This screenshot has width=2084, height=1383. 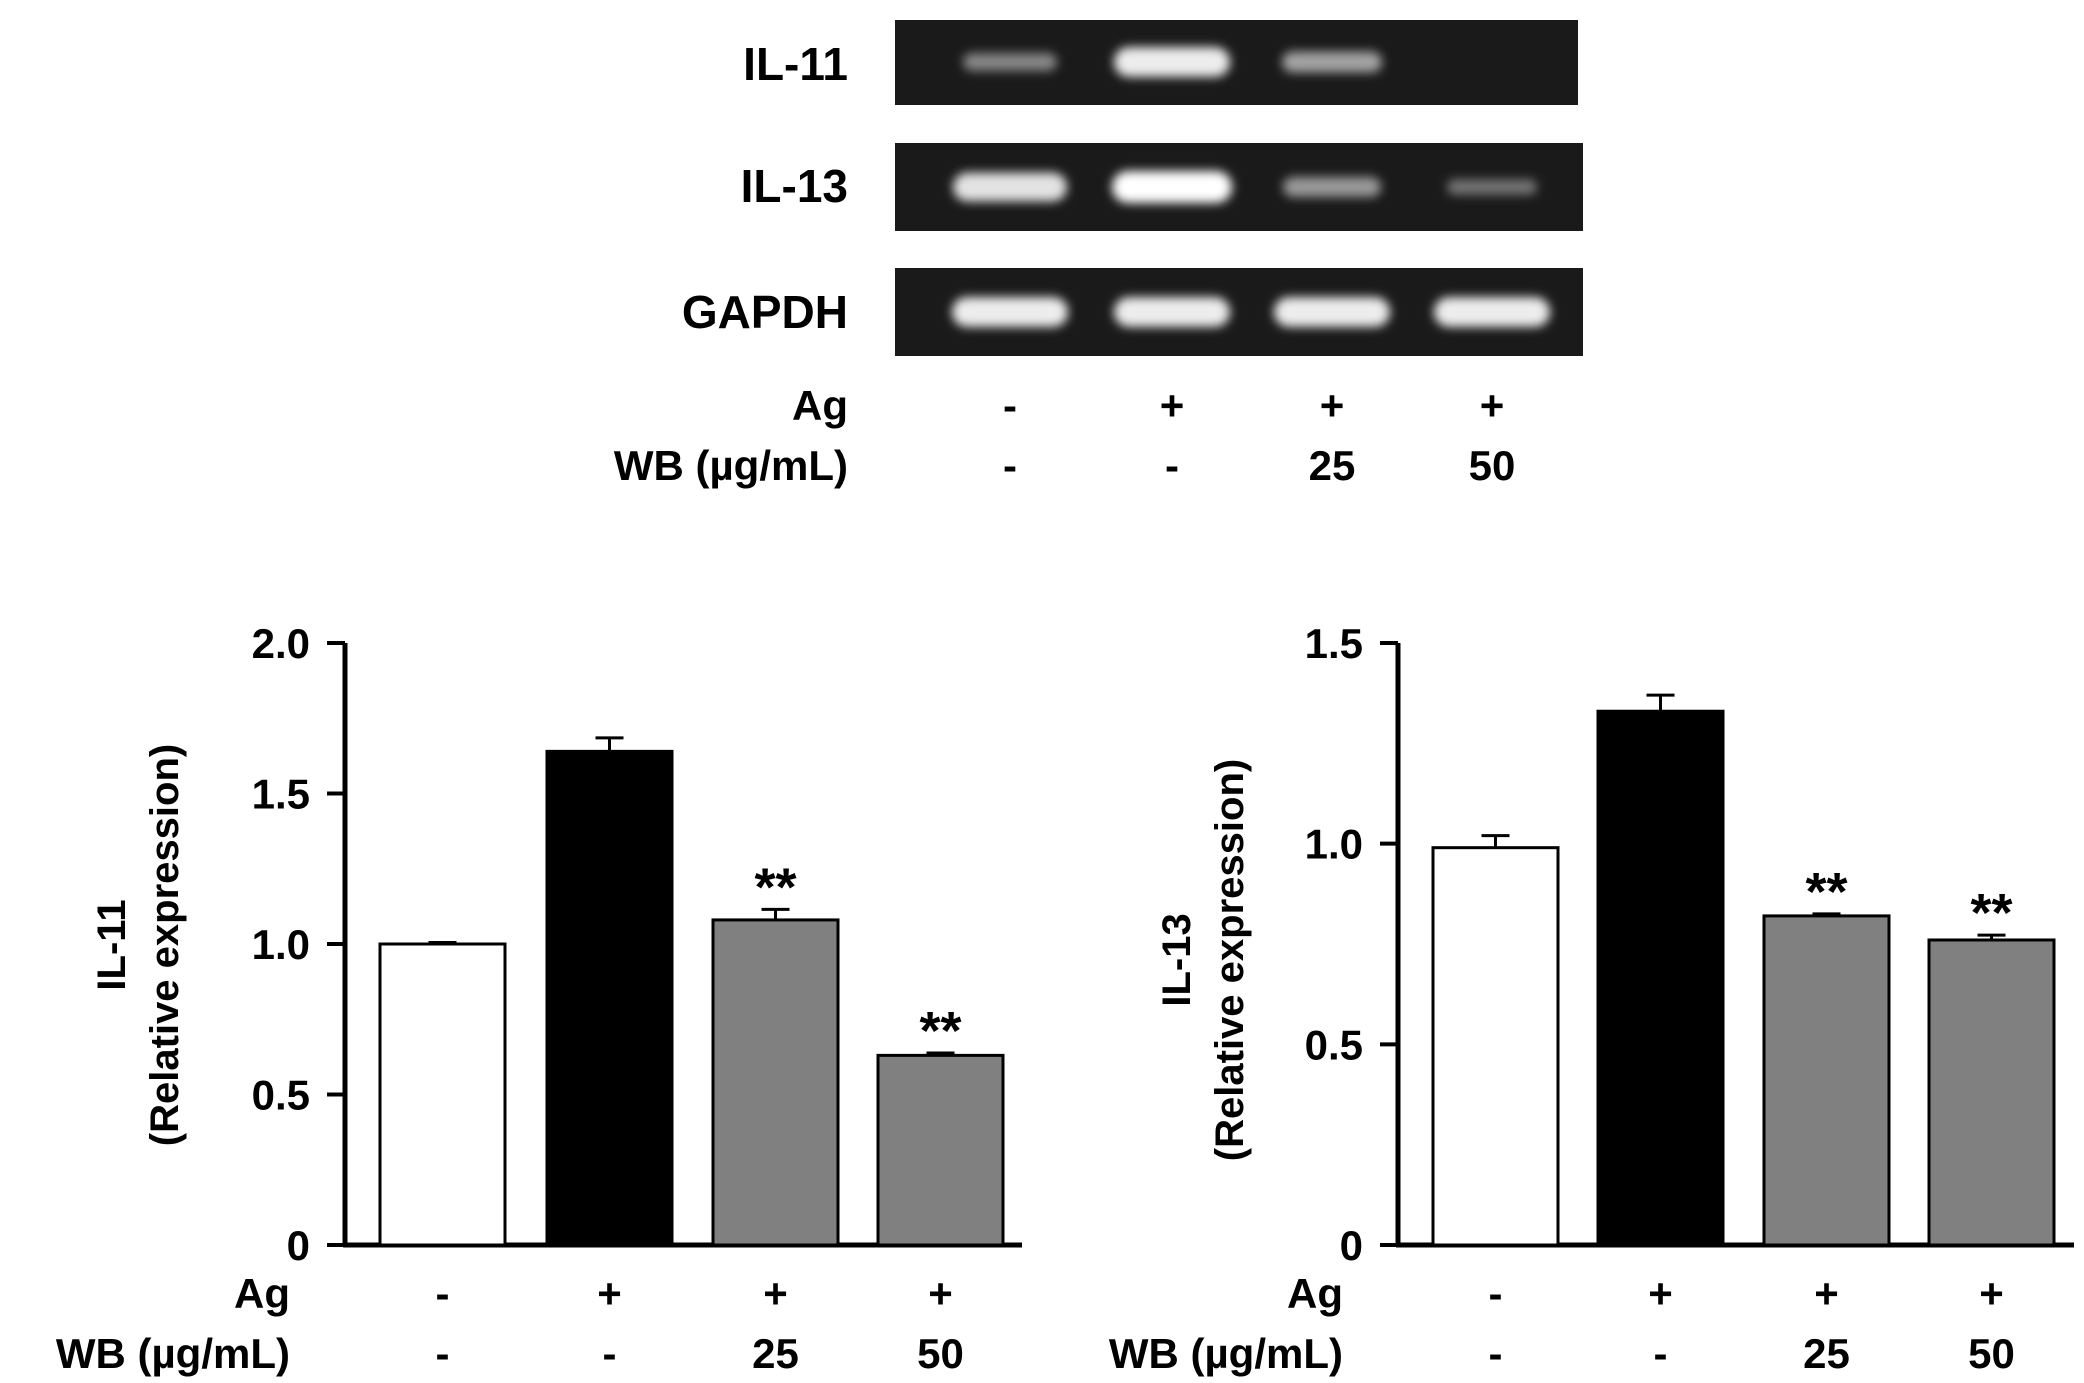 I want to click on gel-cond-wb-2: -, so click(x=1172, y=465).